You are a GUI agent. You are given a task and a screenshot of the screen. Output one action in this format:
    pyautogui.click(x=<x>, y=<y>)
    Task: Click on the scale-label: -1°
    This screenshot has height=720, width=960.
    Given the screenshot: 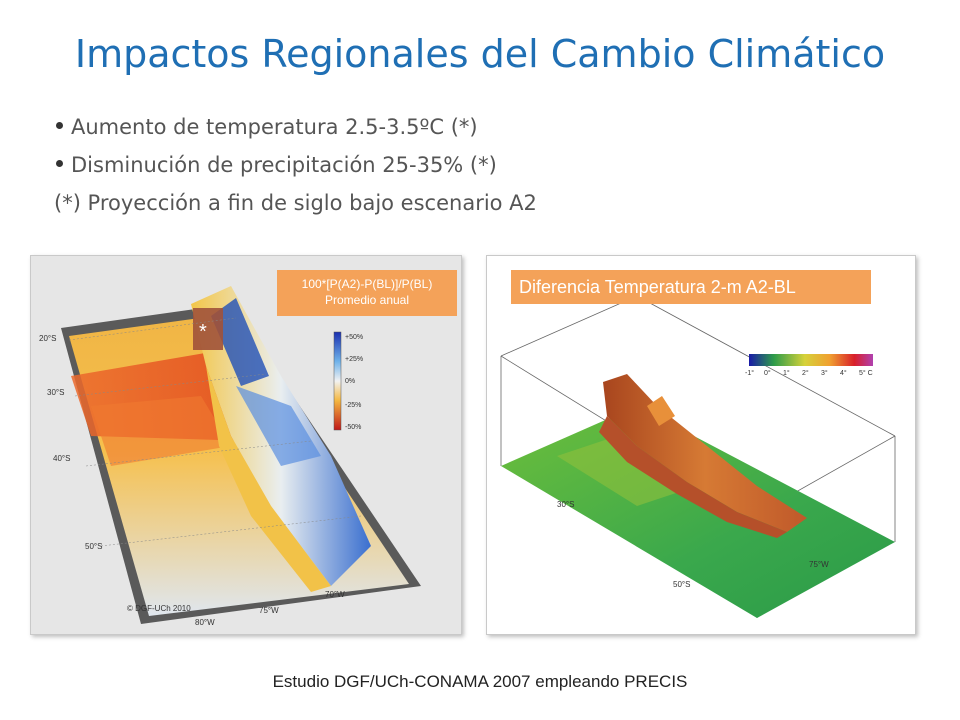 What is the action you would take?
    pyautogui.click(x=750, y=373)
    